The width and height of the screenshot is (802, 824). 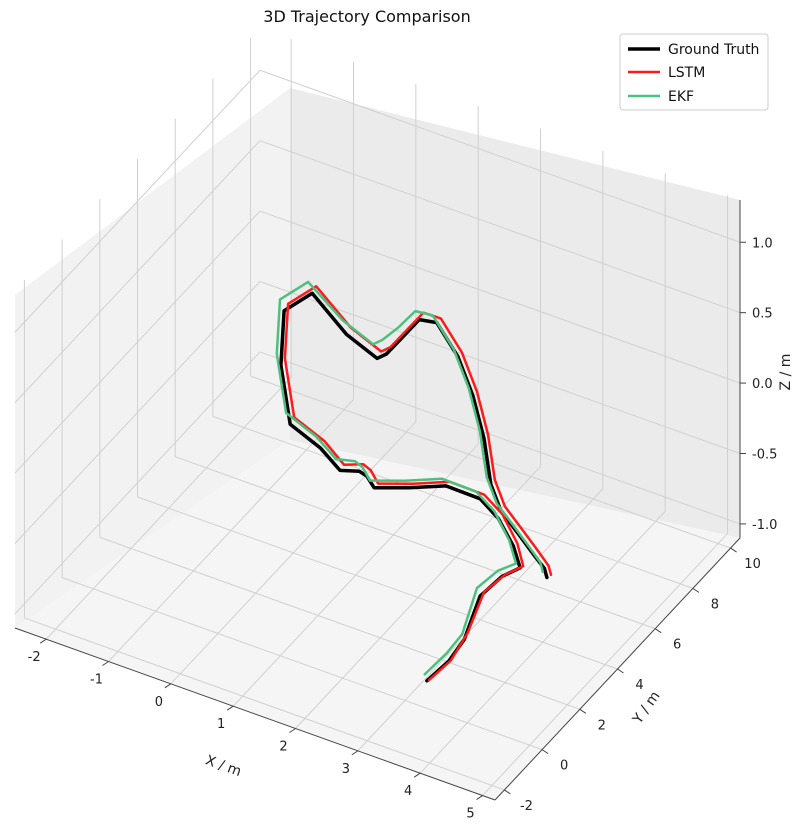 I want to click on chart-title: 3D Trajectory Comparison, so click(x=366, y=16).